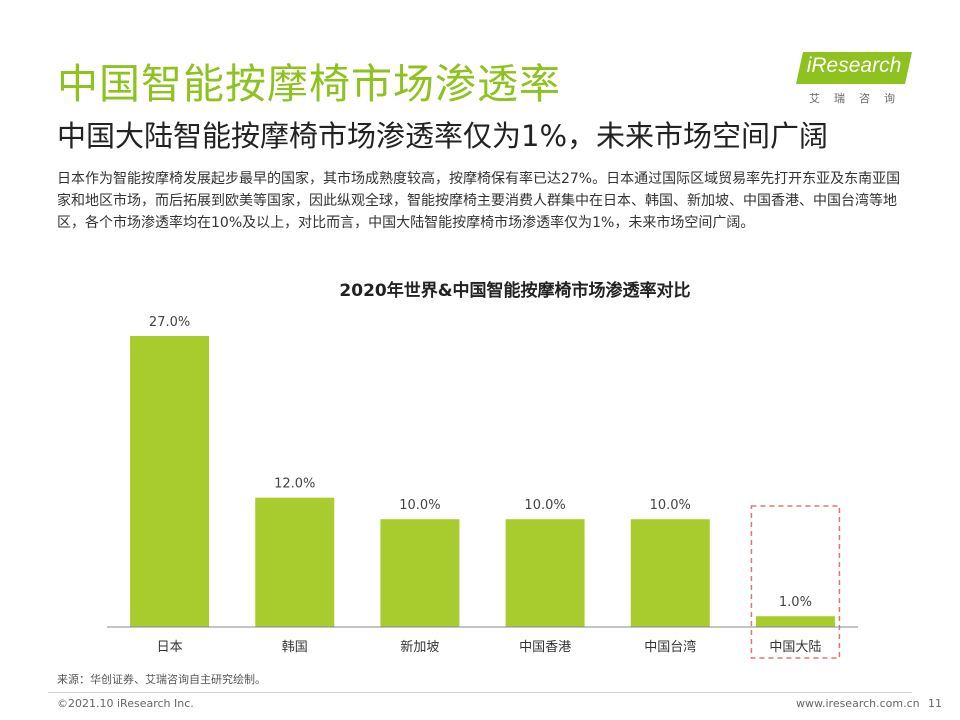 This screenshot has height=720, width=960. What do you see at coordinates (795, 582) in the screenshot?
I see `highlight-box` at bounding box center [795, 582].